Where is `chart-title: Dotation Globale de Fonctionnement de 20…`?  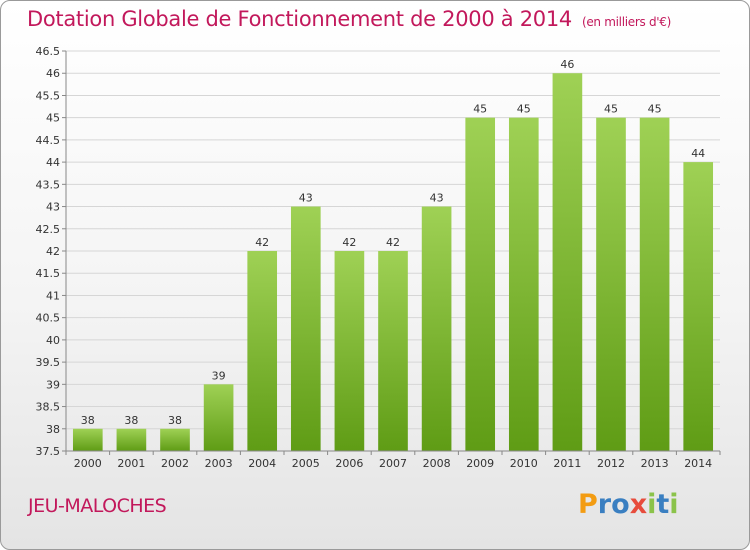
chart-title: Dotation Globale de Fonctionnement de 20… is located at coordinates (349, 19).